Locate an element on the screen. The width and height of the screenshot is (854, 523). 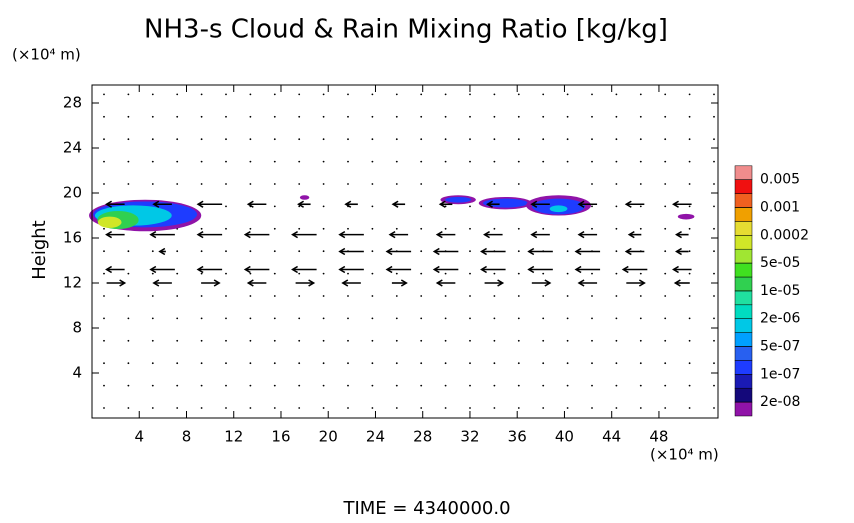
colorbar-label: 2e-08 is located at coordinates (780, 402).